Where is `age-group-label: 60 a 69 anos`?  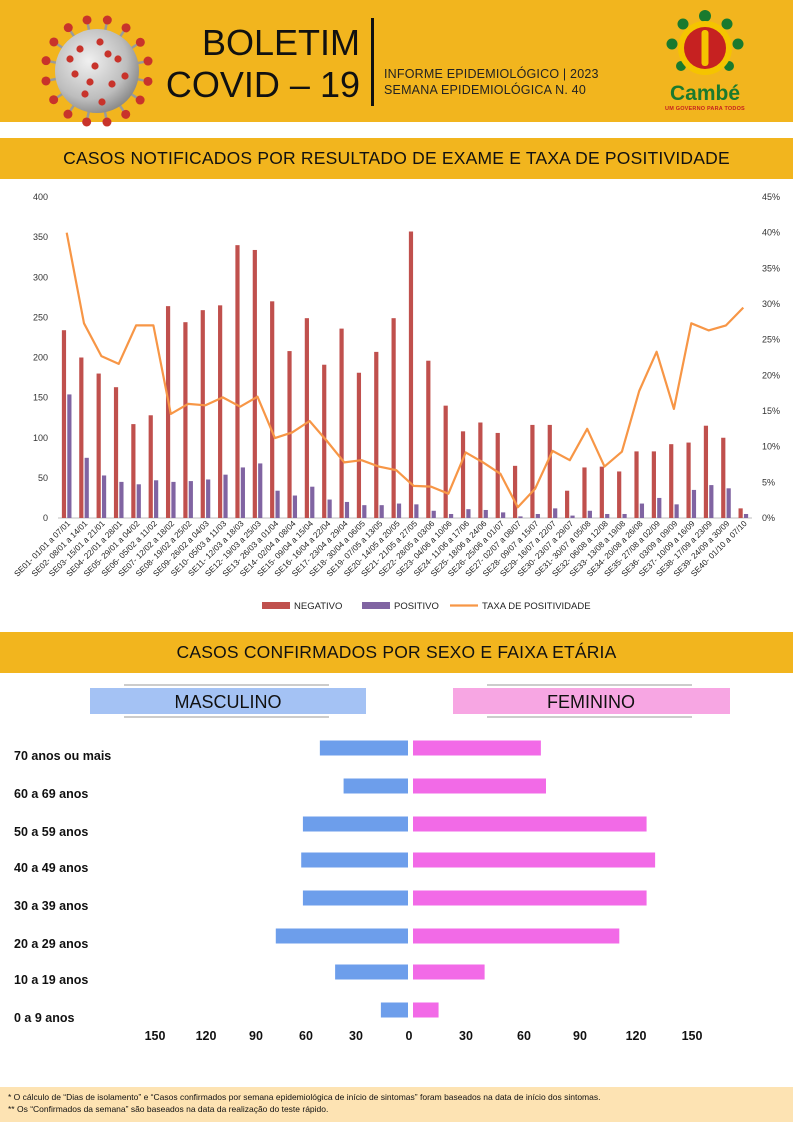 age-group-label: 60 a 69 anos is located at coordinates (51, 794).